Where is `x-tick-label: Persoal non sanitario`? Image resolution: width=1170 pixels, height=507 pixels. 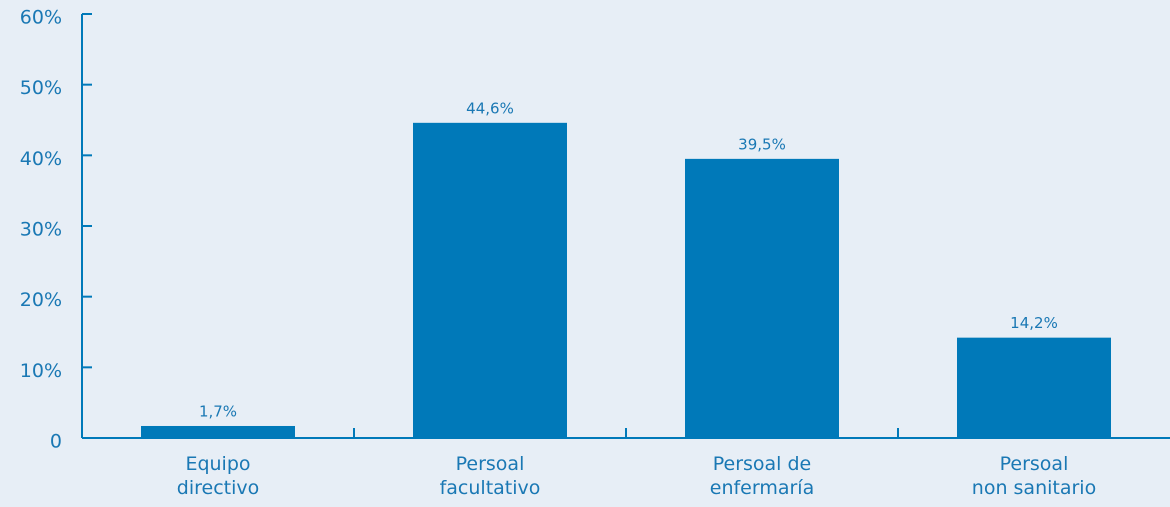 x-tick-label: Persoal non sanitario is located at coordinates (1034, 476).